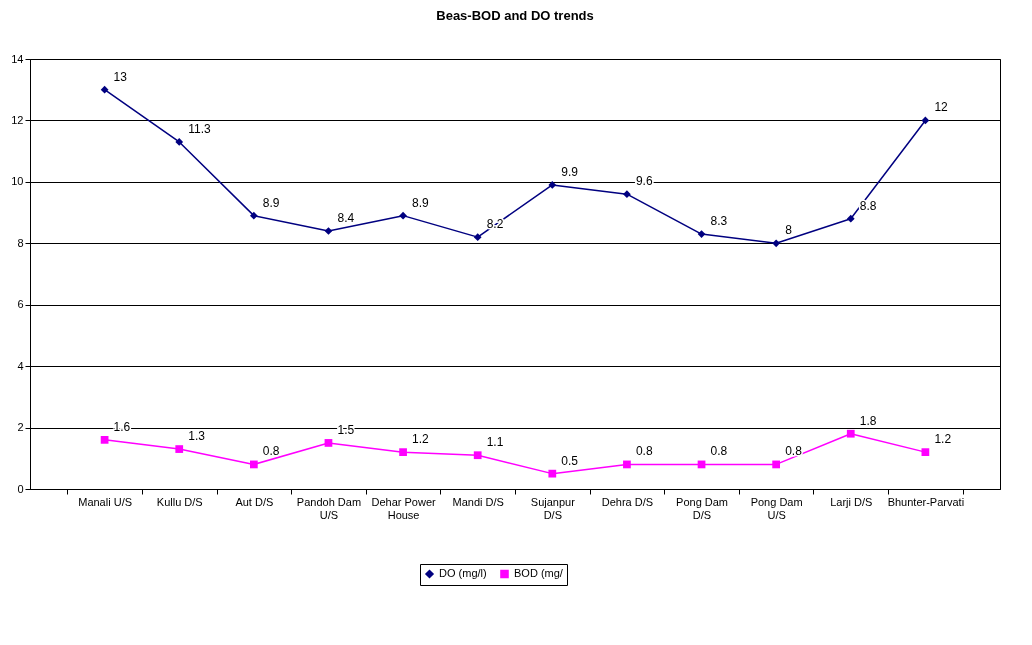  I want to click on data-label: 1.3, so click(197, 436).